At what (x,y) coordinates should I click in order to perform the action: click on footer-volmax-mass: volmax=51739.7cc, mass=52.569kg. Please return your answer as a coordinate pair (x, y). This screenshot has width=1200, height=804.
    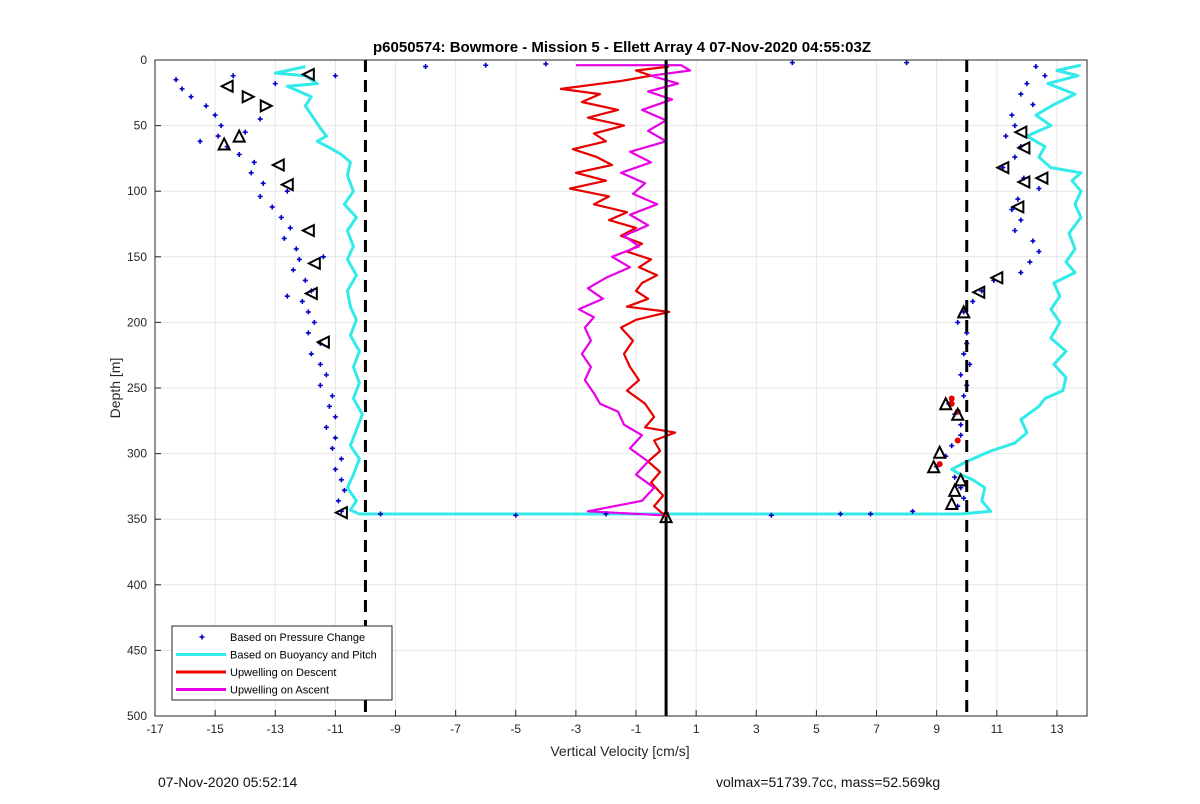
    Looking at the image, I should click on (828, 782).